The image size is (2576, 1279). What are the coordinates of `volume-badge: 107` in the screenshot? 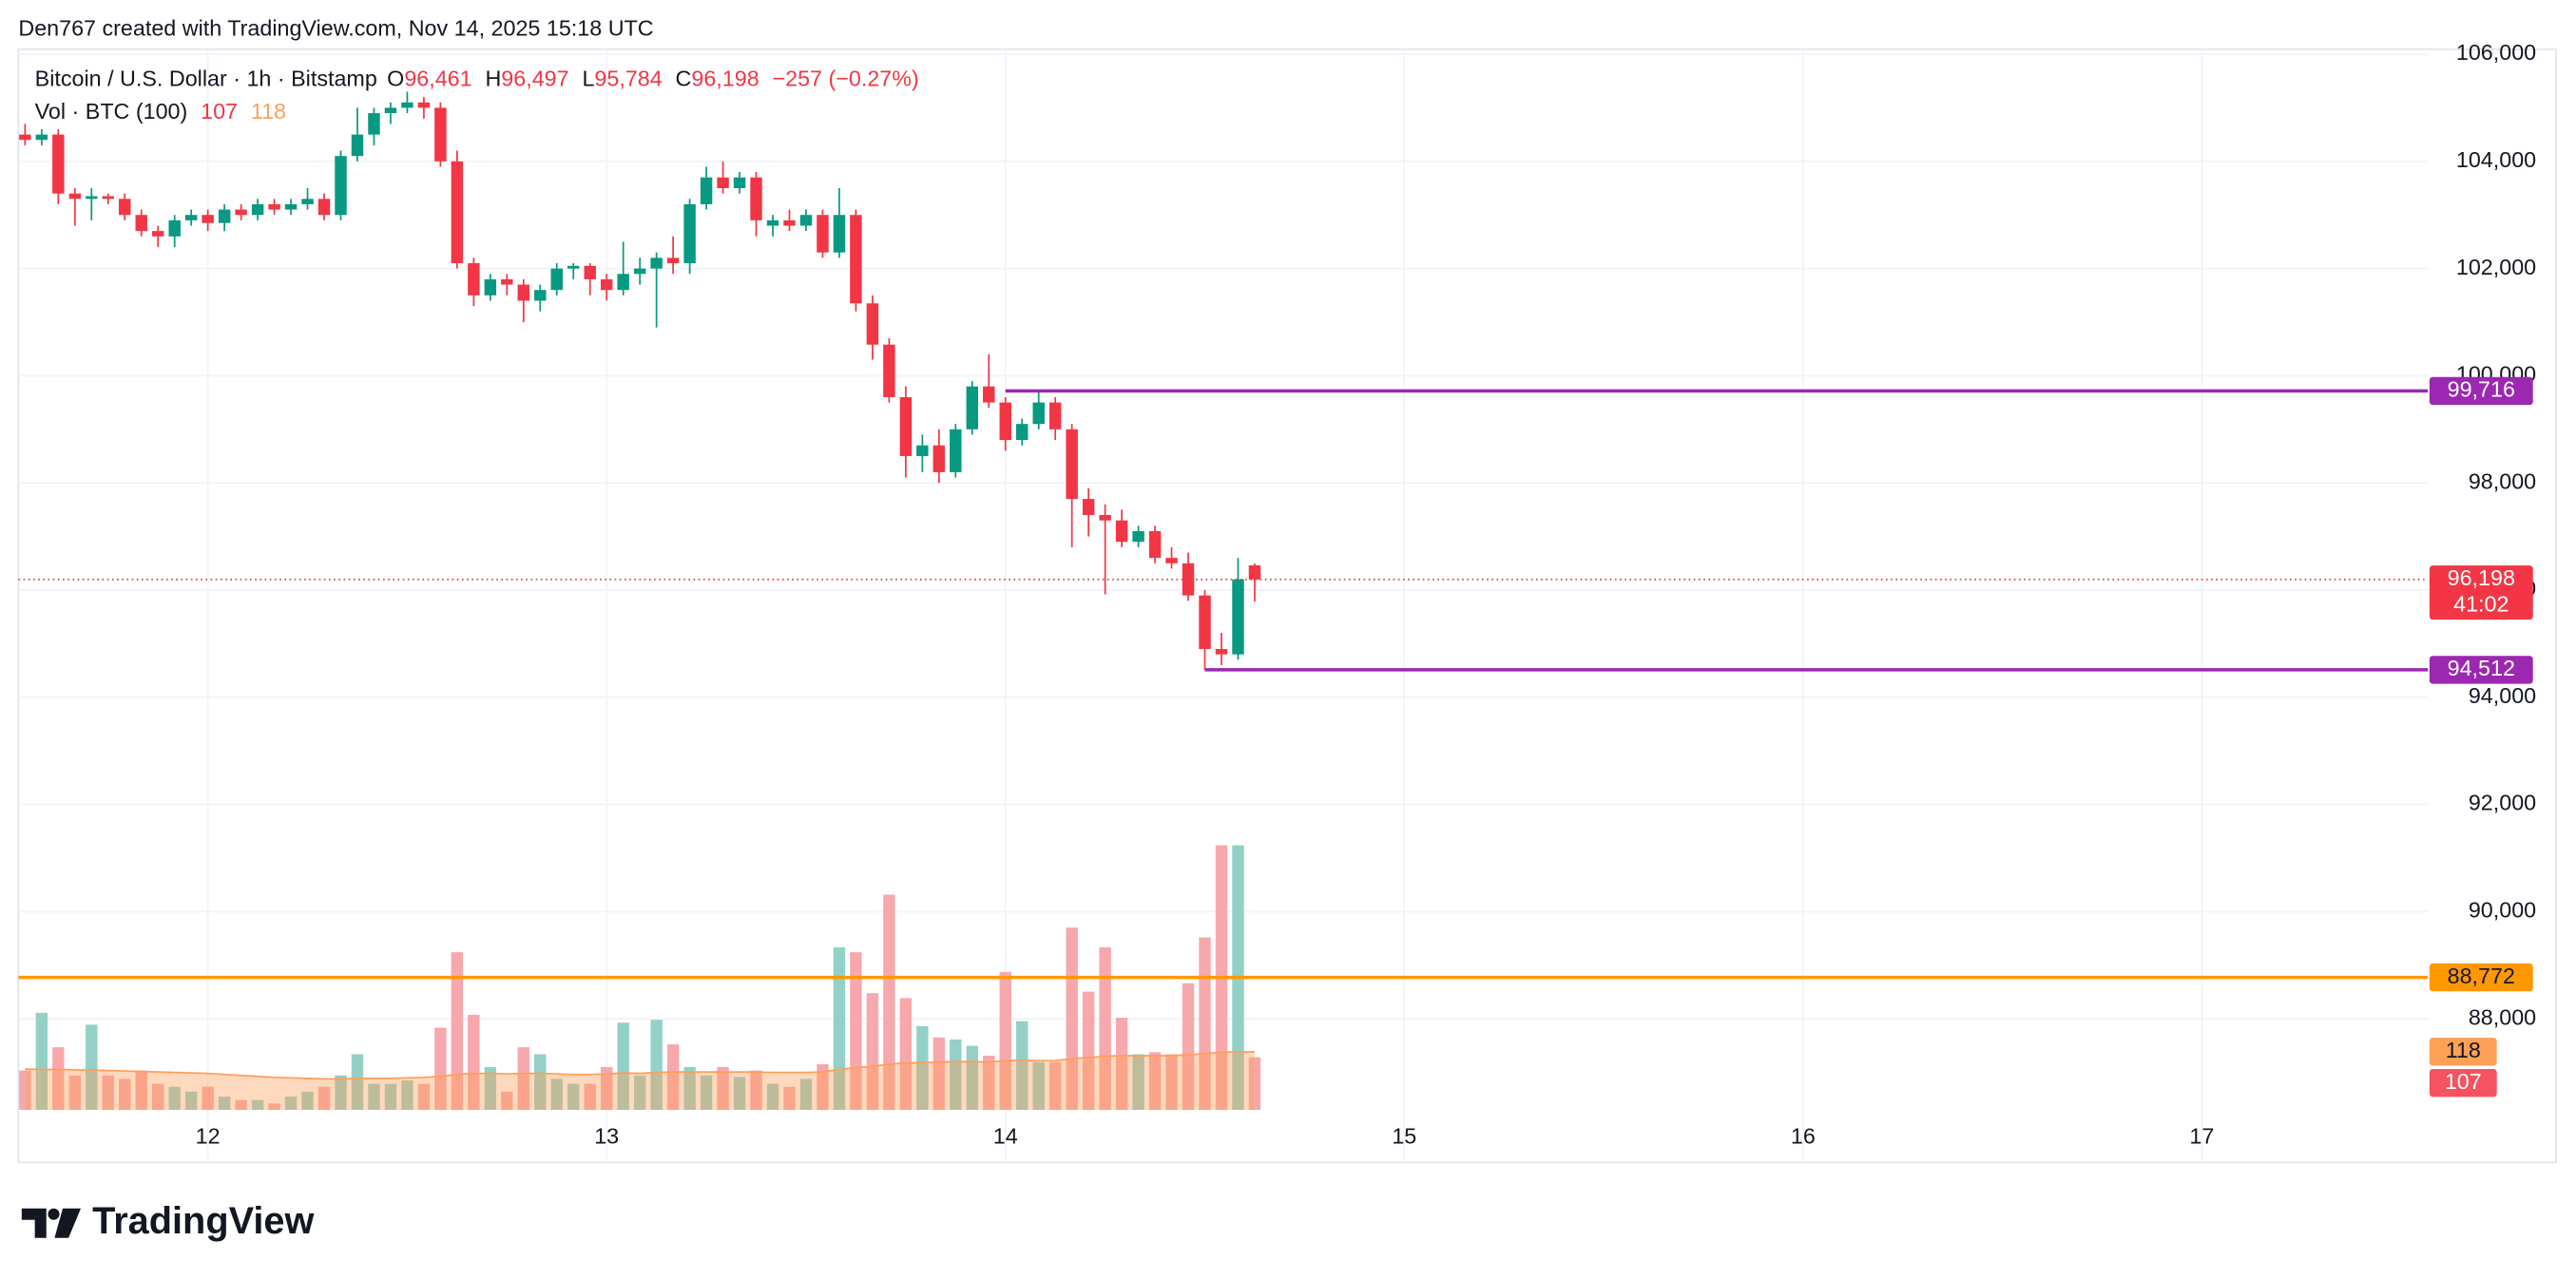 It's located at (2463, 1083).